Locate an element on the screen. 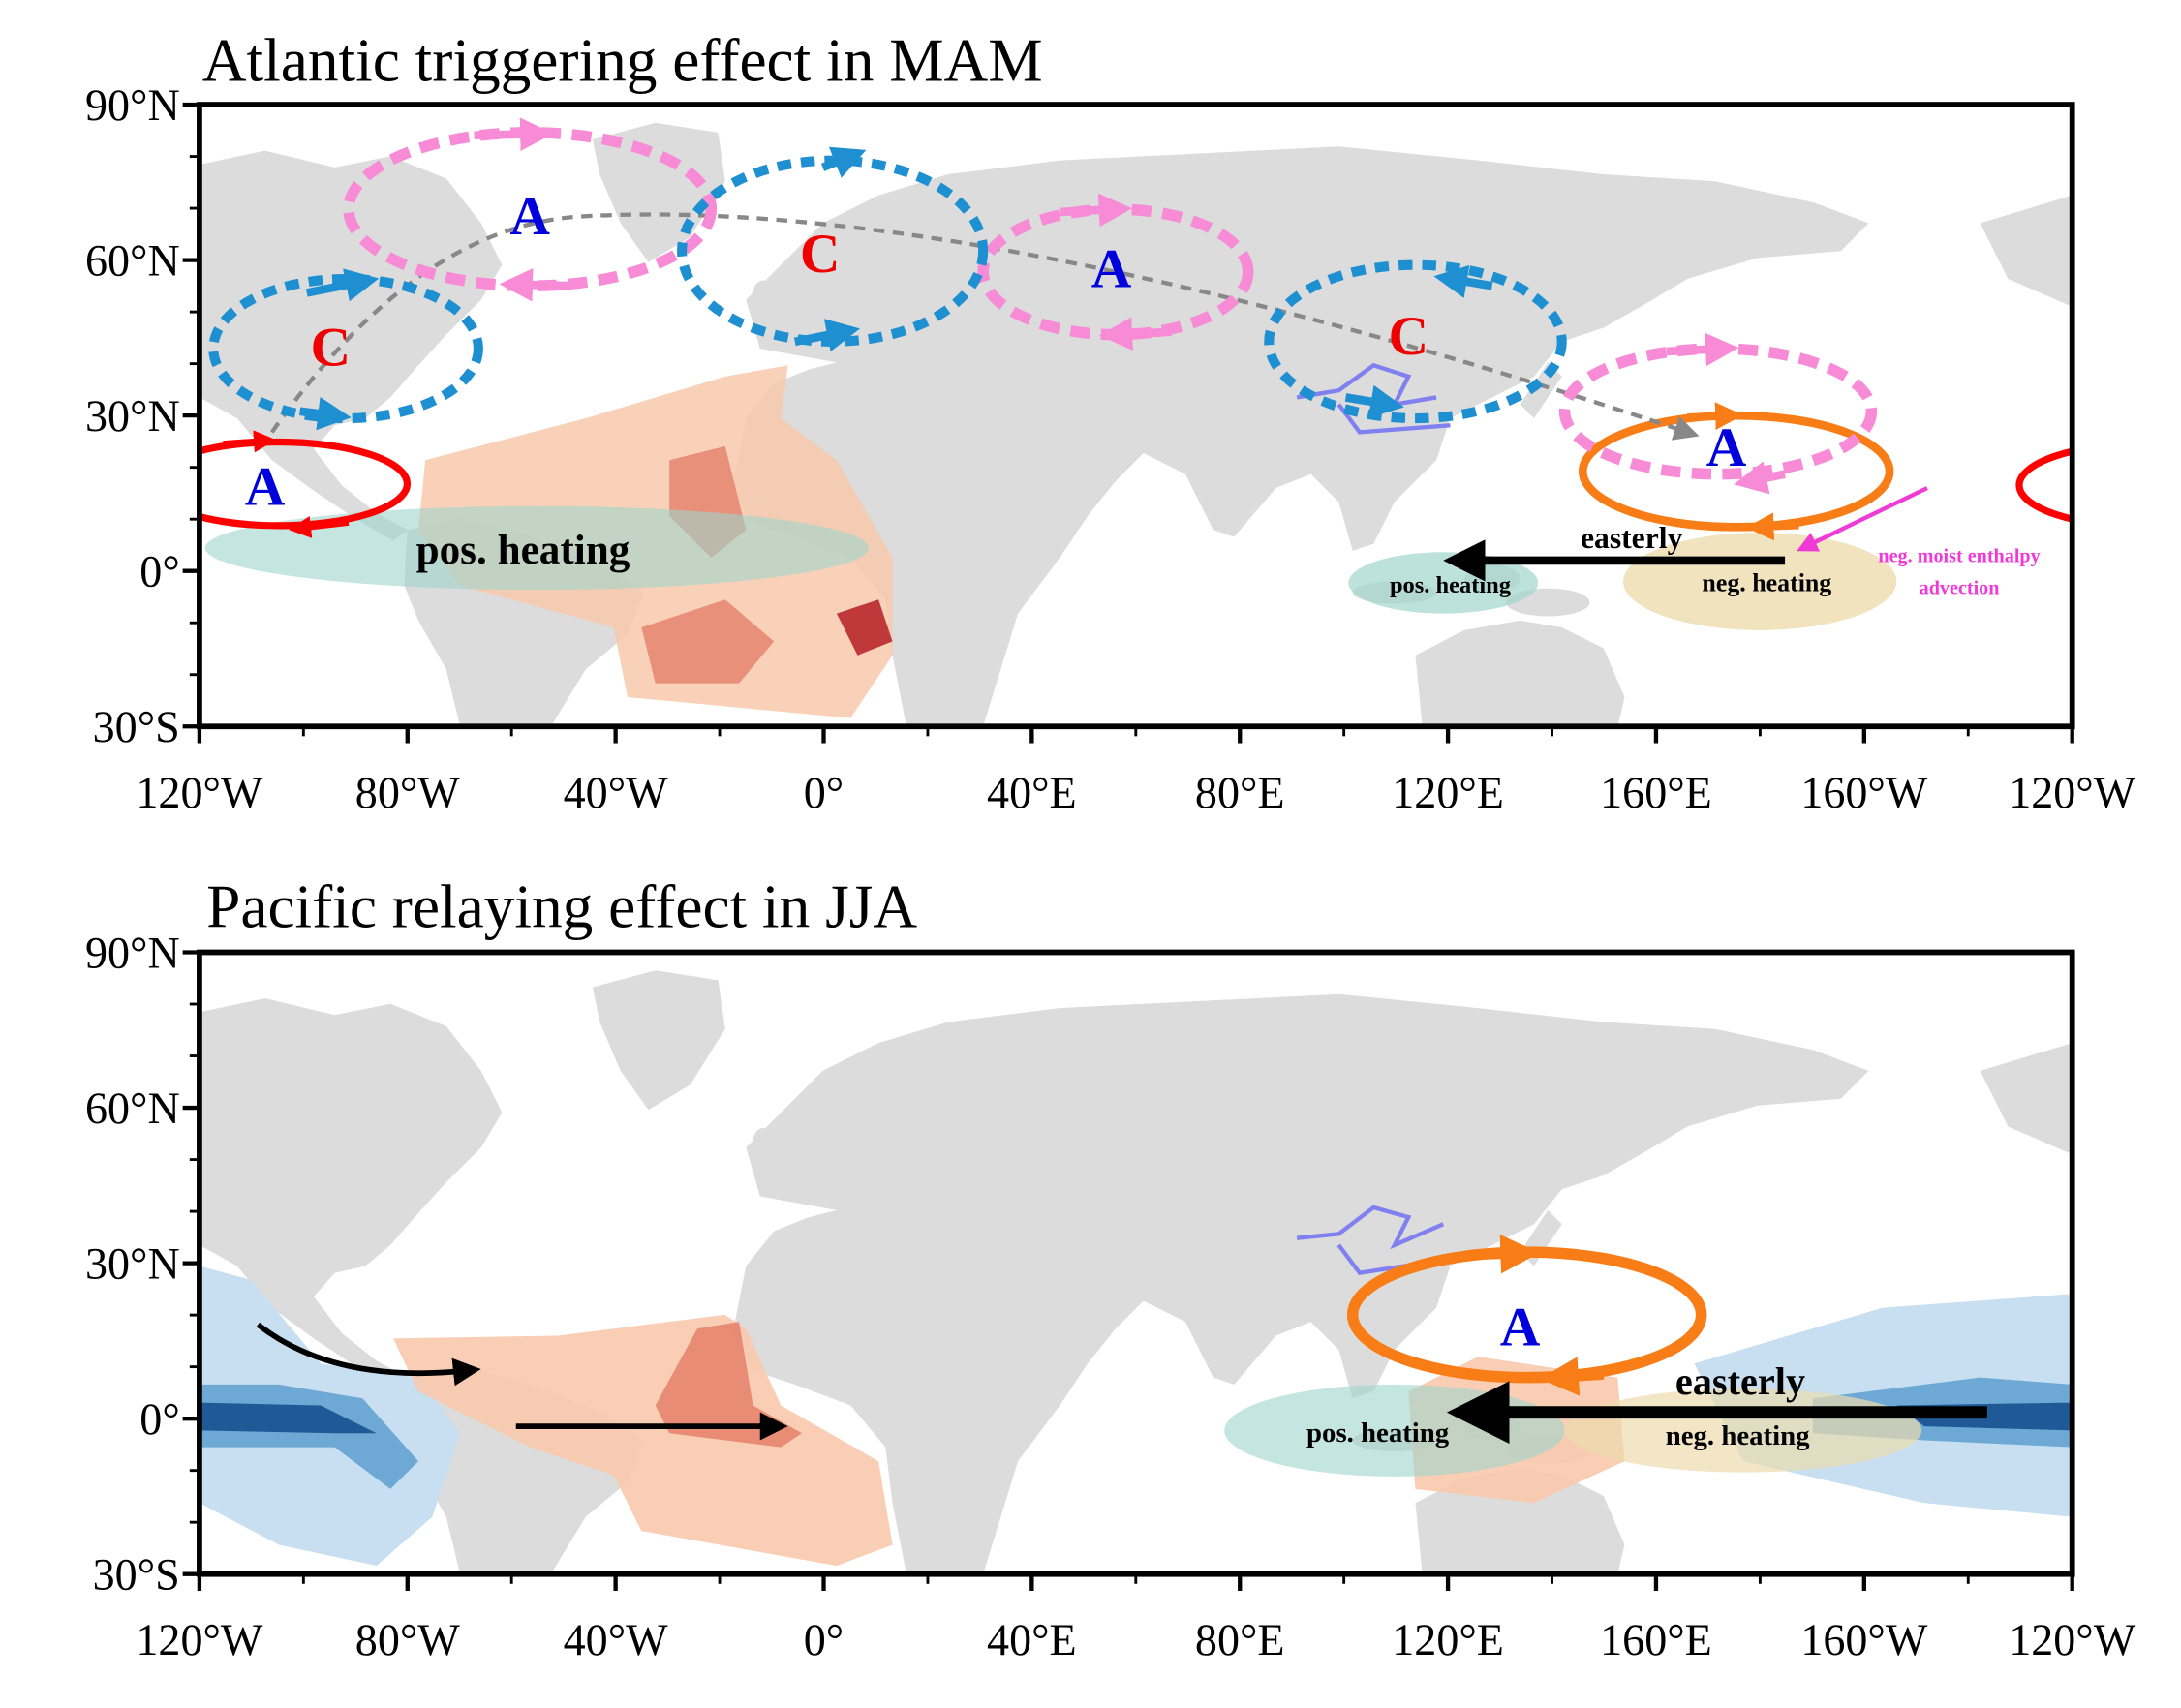 Image resolution: width=2181 pixels, height=1708 pixels. panel-title: Pacific relaying effect in JJA is located at coordinates (561, 907).